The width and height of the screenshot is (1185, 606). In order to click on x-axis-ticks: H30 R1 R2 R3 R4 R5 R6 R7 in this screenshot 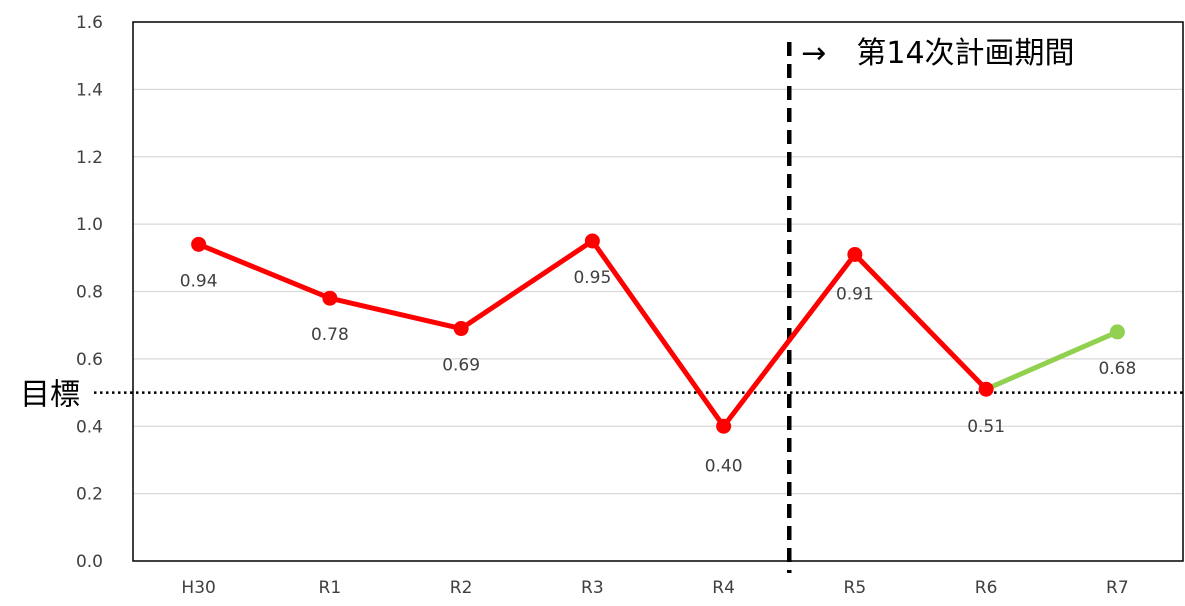, I will do `click(654, 588)`.